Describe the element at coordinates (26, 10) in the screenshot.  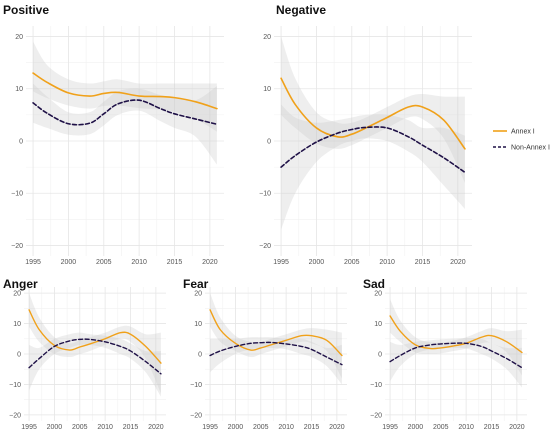
I see `panel-title: Positive` at that location.